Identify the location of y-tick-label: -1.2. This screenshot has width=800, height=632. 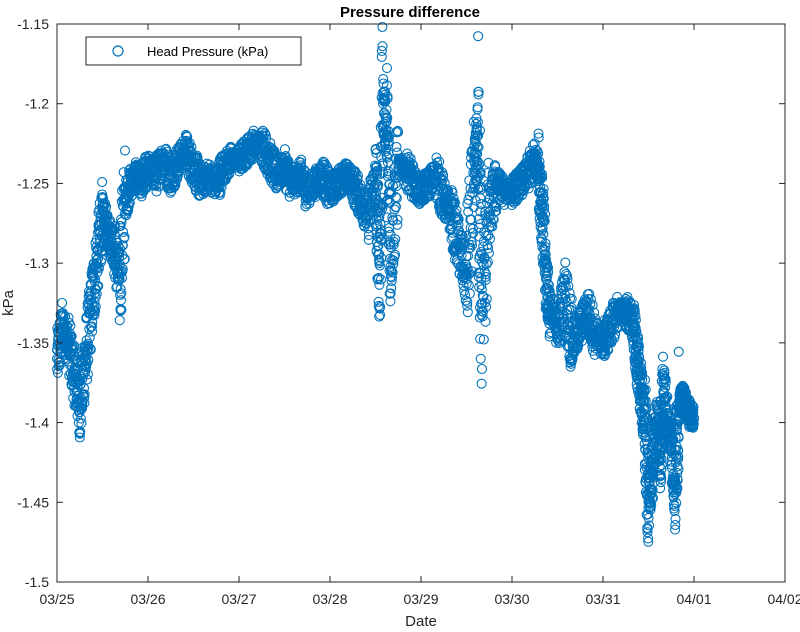
(37, 104).